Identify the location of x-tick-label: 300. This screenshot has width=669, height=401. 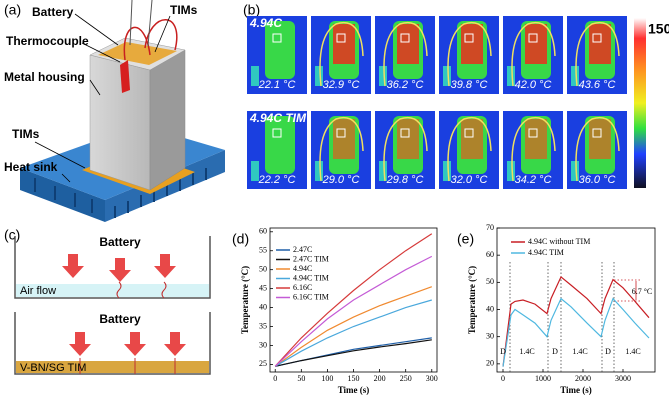
(432, 378).